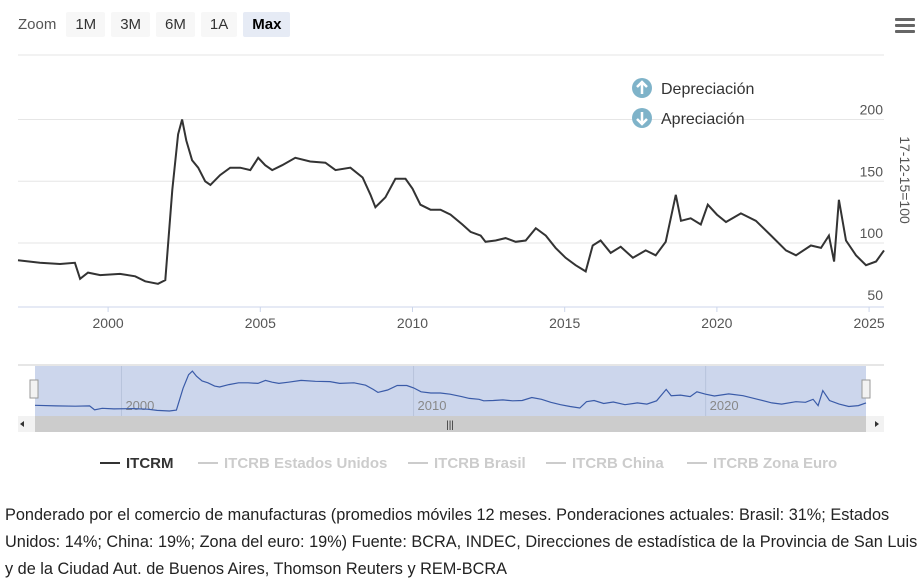  I want to click on navigator-selection, so click(450, 391).